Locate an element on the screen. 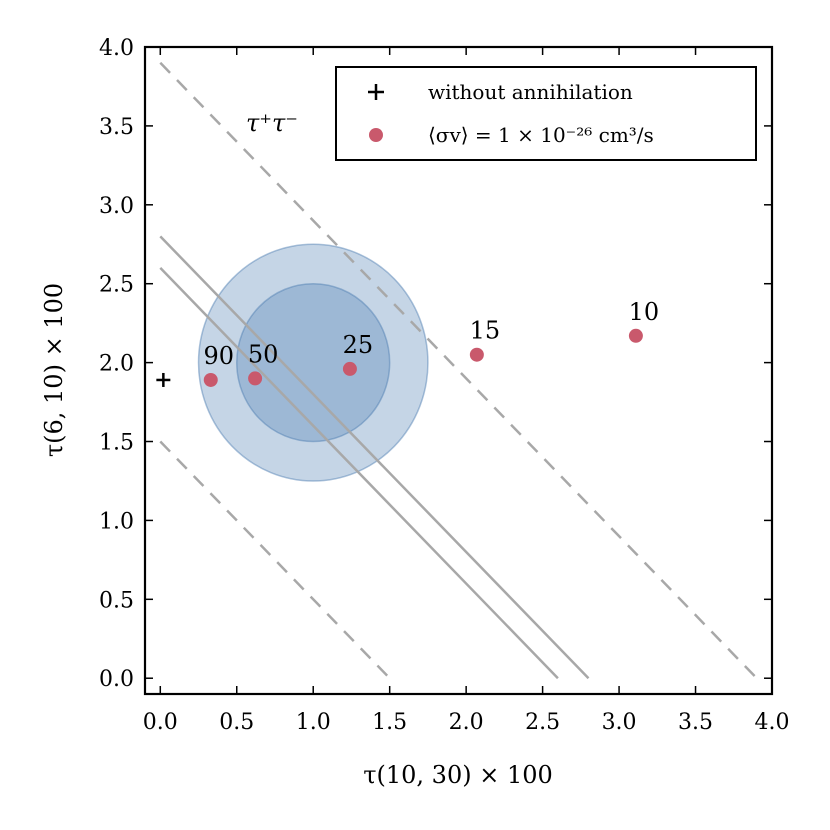 The height and width of the screenshot is (830, 830). point-label-50: 50 is located at coordinates (263, 354).